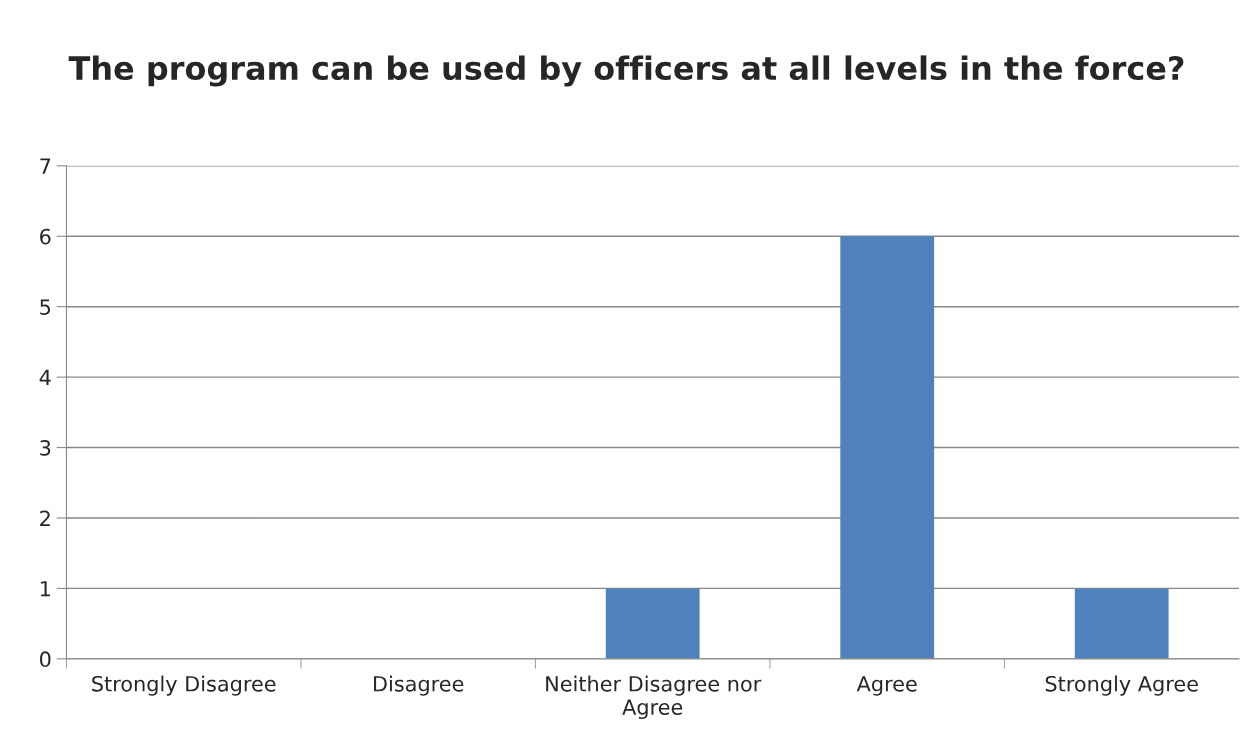 This screenshot has height=747, width=1254. I want to click on y-tick-label: 2, so click(45, 518).